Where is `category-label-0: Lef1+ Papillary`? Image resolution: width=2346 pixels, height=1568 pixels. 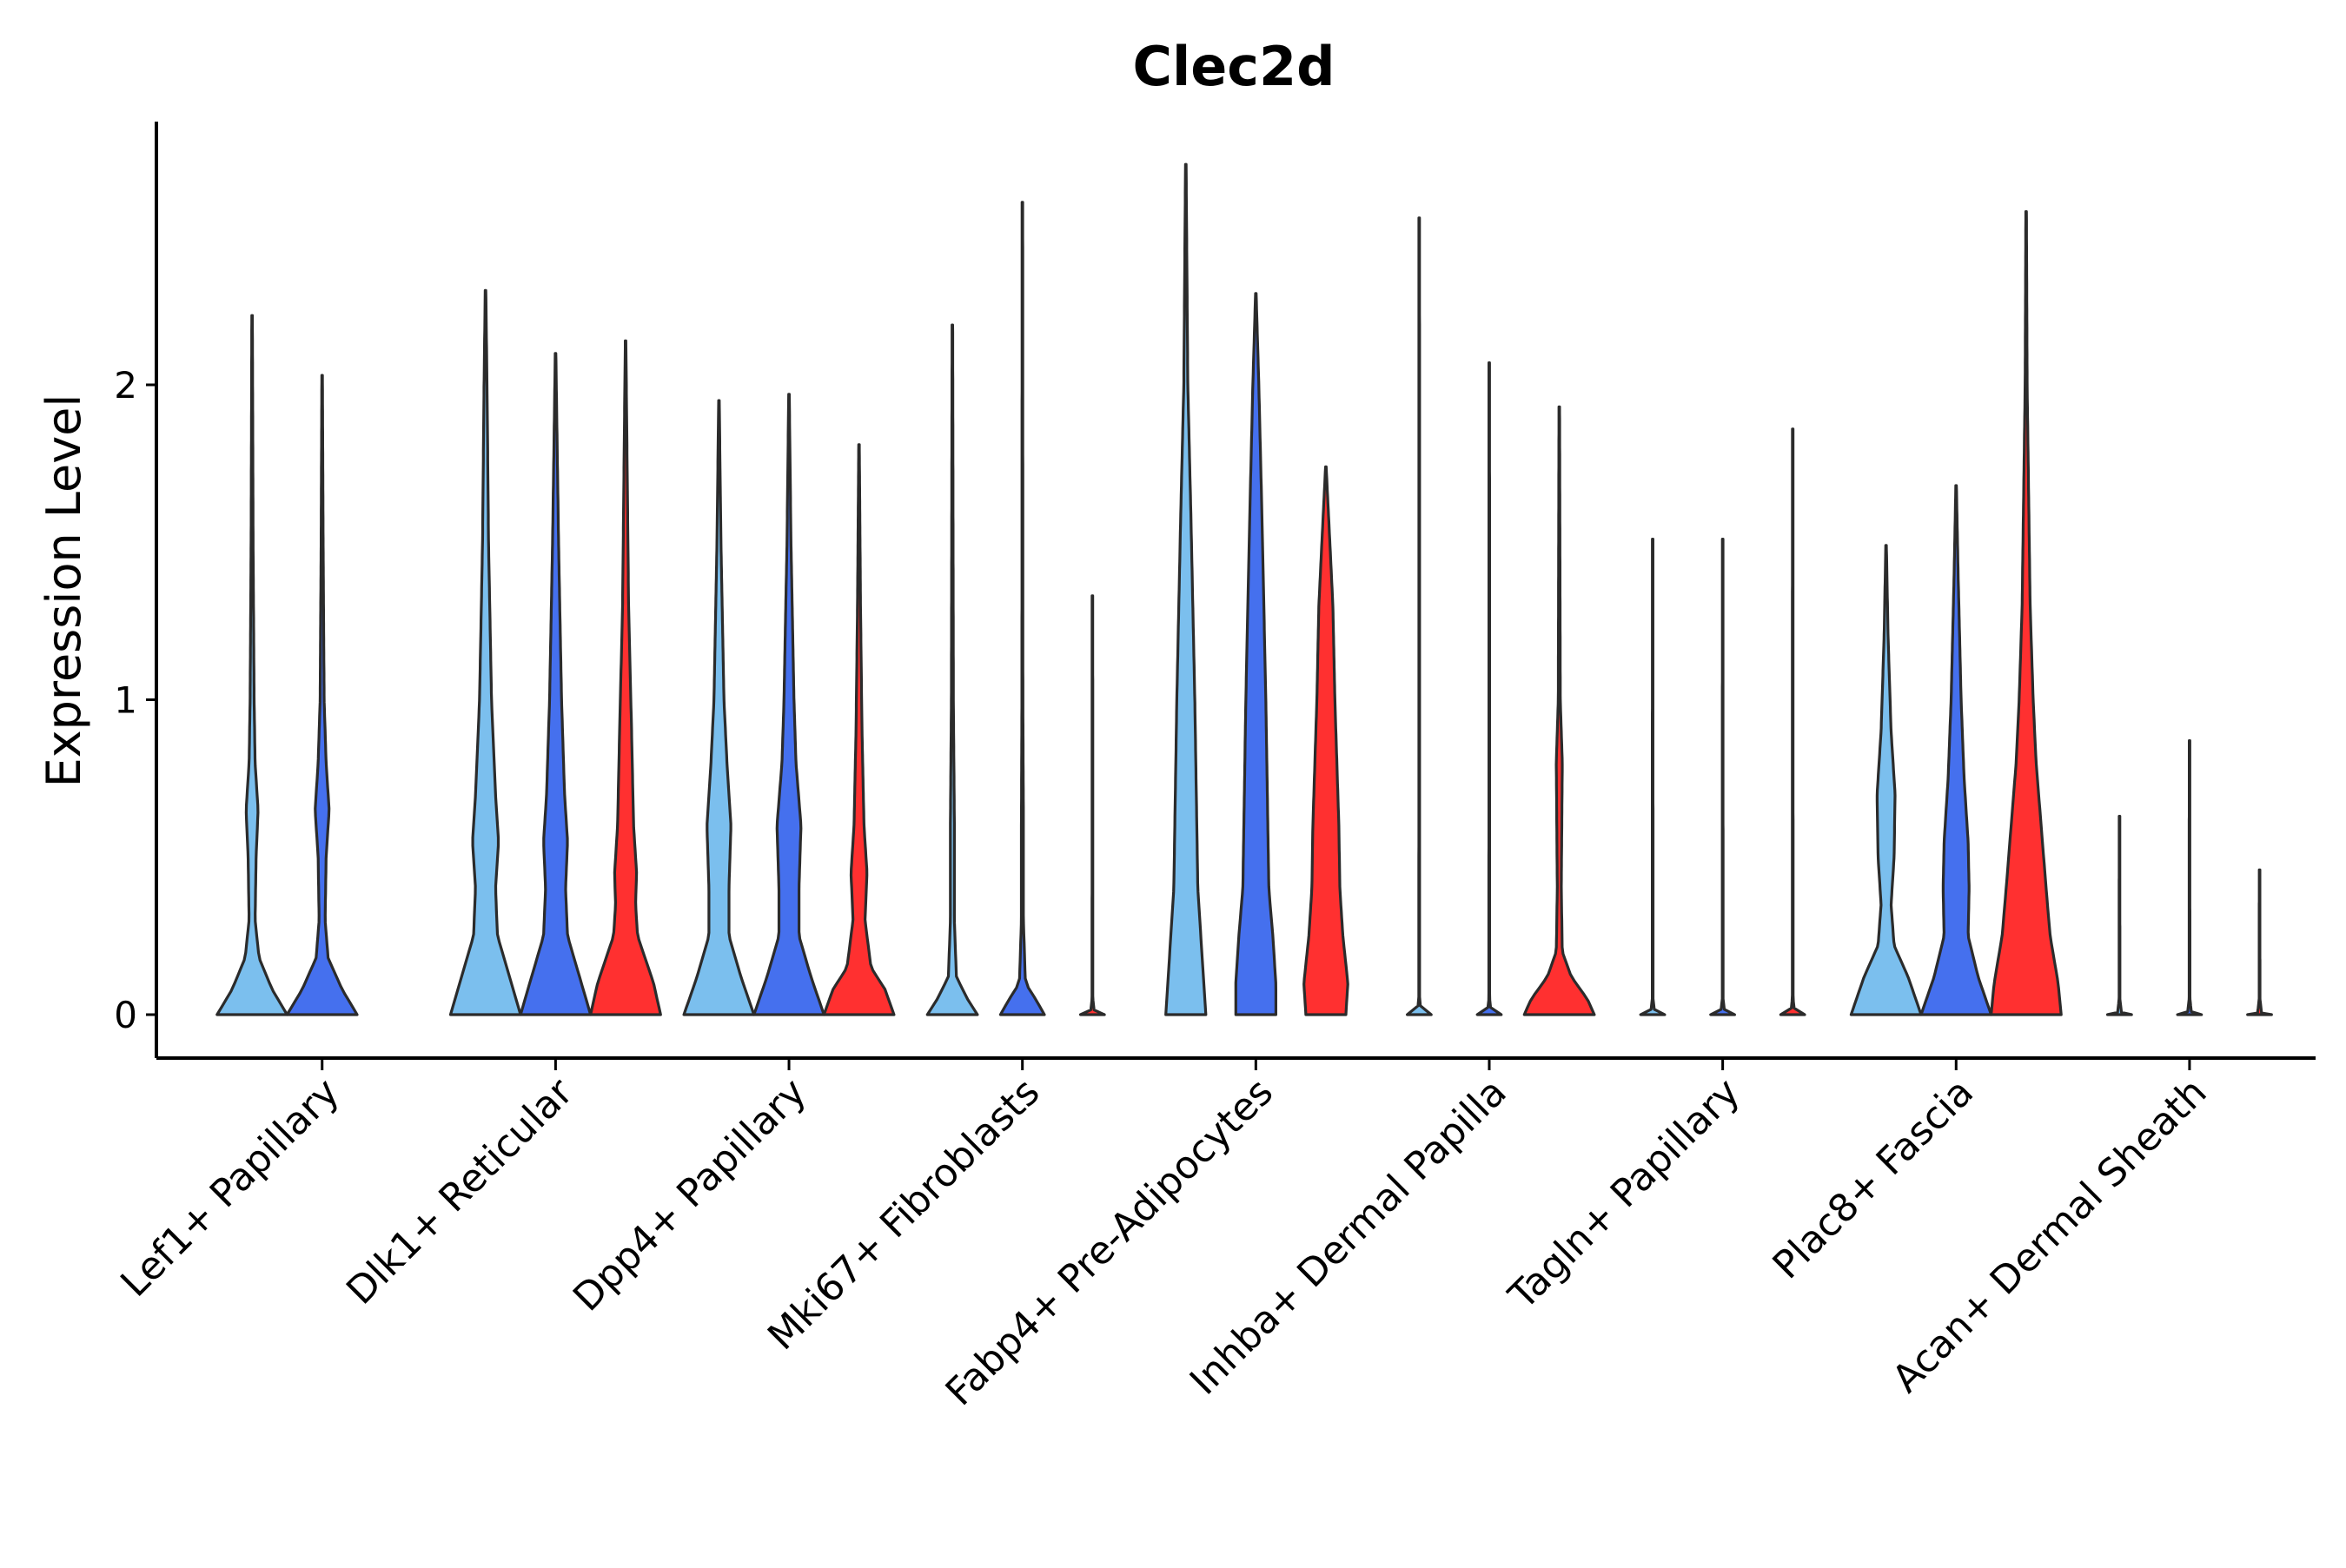 category-label-0: Lef1+ Papillary is located at coordinates (230, 1188).